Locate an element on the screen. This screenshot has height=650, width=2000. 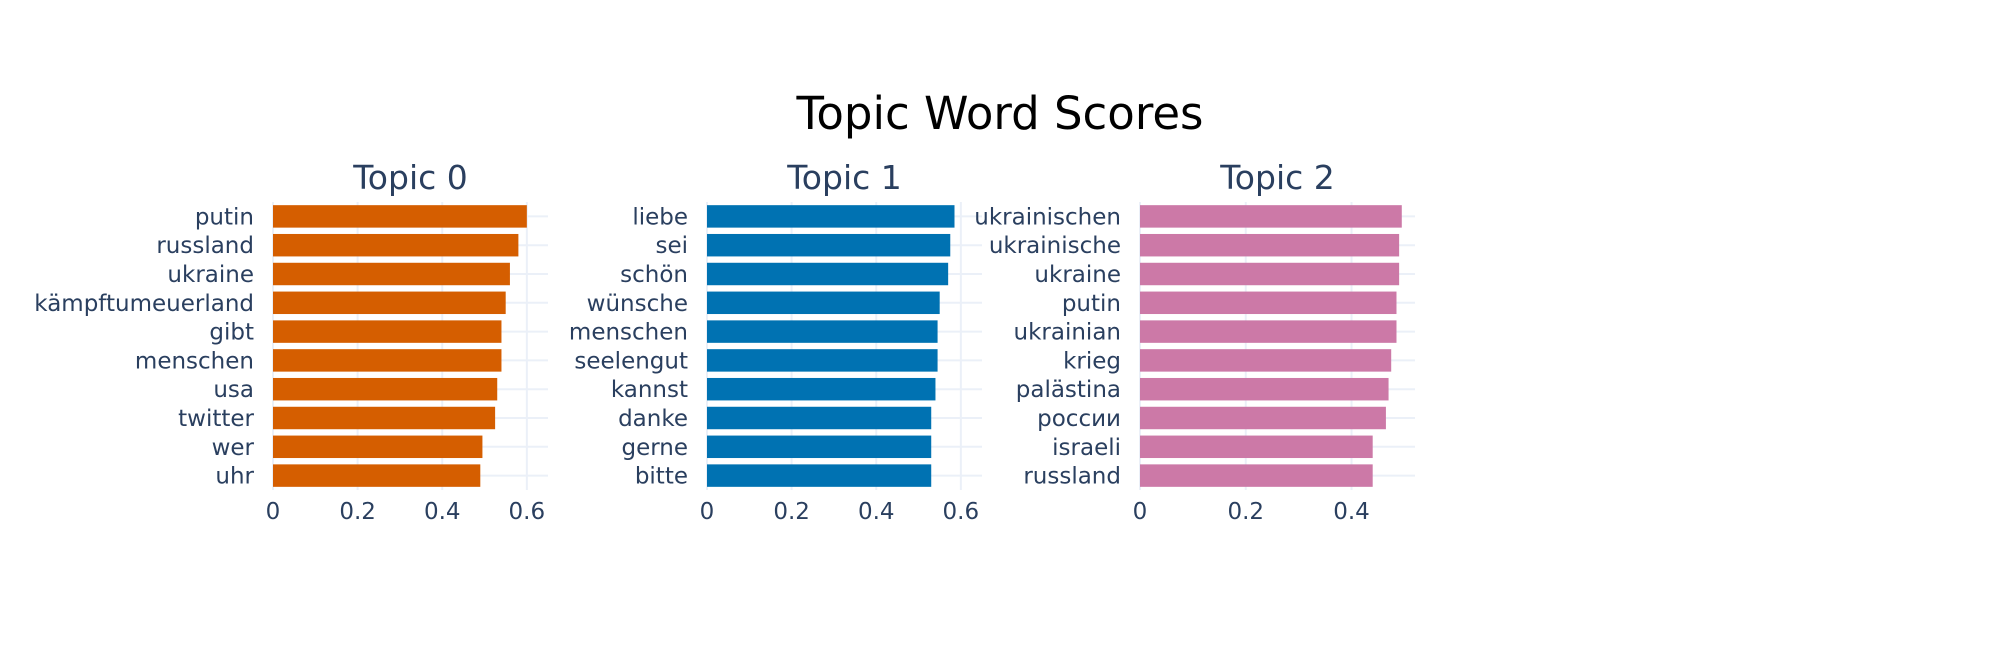
category-label: israeli is located at coordinates (1086, 448).